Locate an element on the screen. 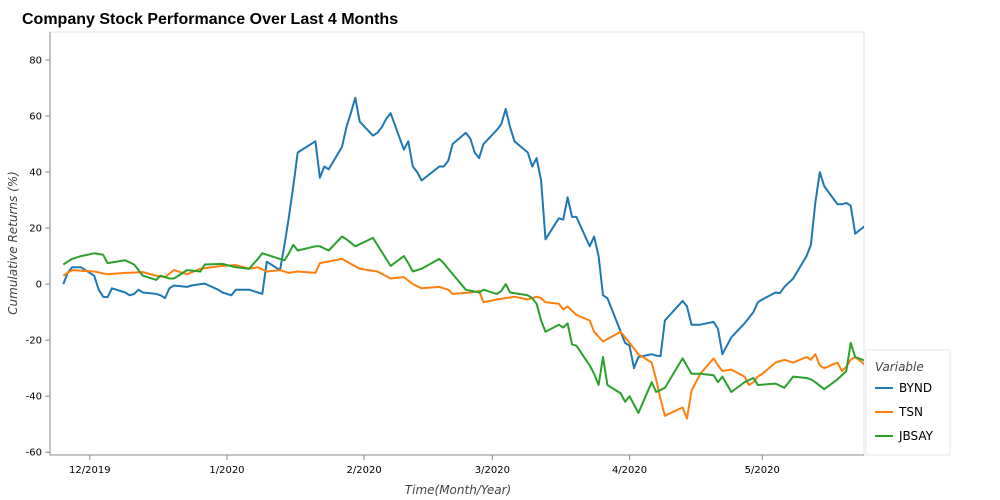 This screenshot has height=500, width=1000. legend-label-jbsay: JBSAY is located at coordinates (916, 436).